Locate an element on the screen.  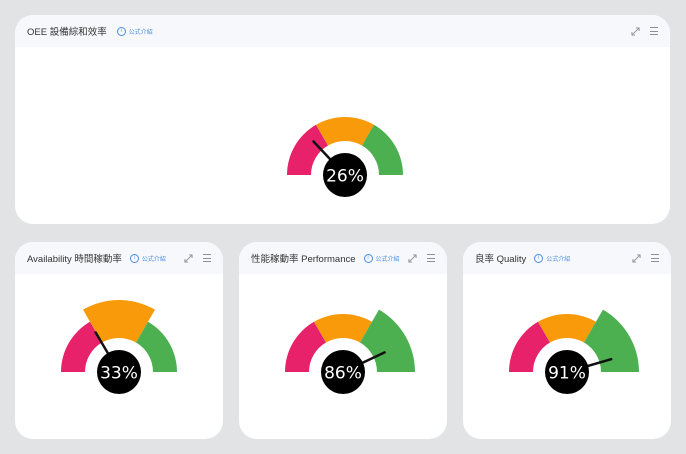
quality-card: 良率 Quality i 公式介紹 91% is located at coordinates (567, 340).